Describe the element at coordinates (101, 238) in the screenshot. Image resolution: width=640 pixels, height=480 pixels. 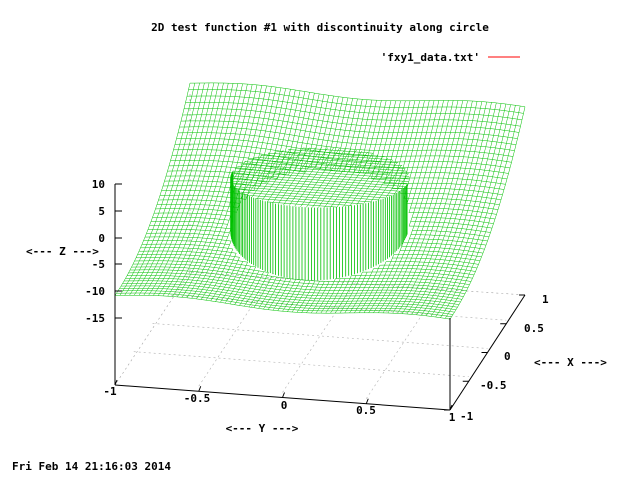
I see `z-tick-label: 0` at that location.